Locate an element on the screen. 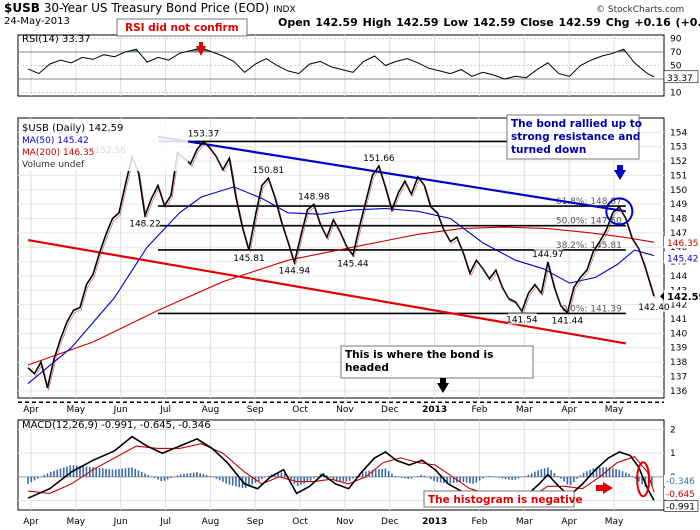 Image resolution: width=700 pixels, height=530 pixels. y-tick-label: 136 is located at coordinates (678, 392).